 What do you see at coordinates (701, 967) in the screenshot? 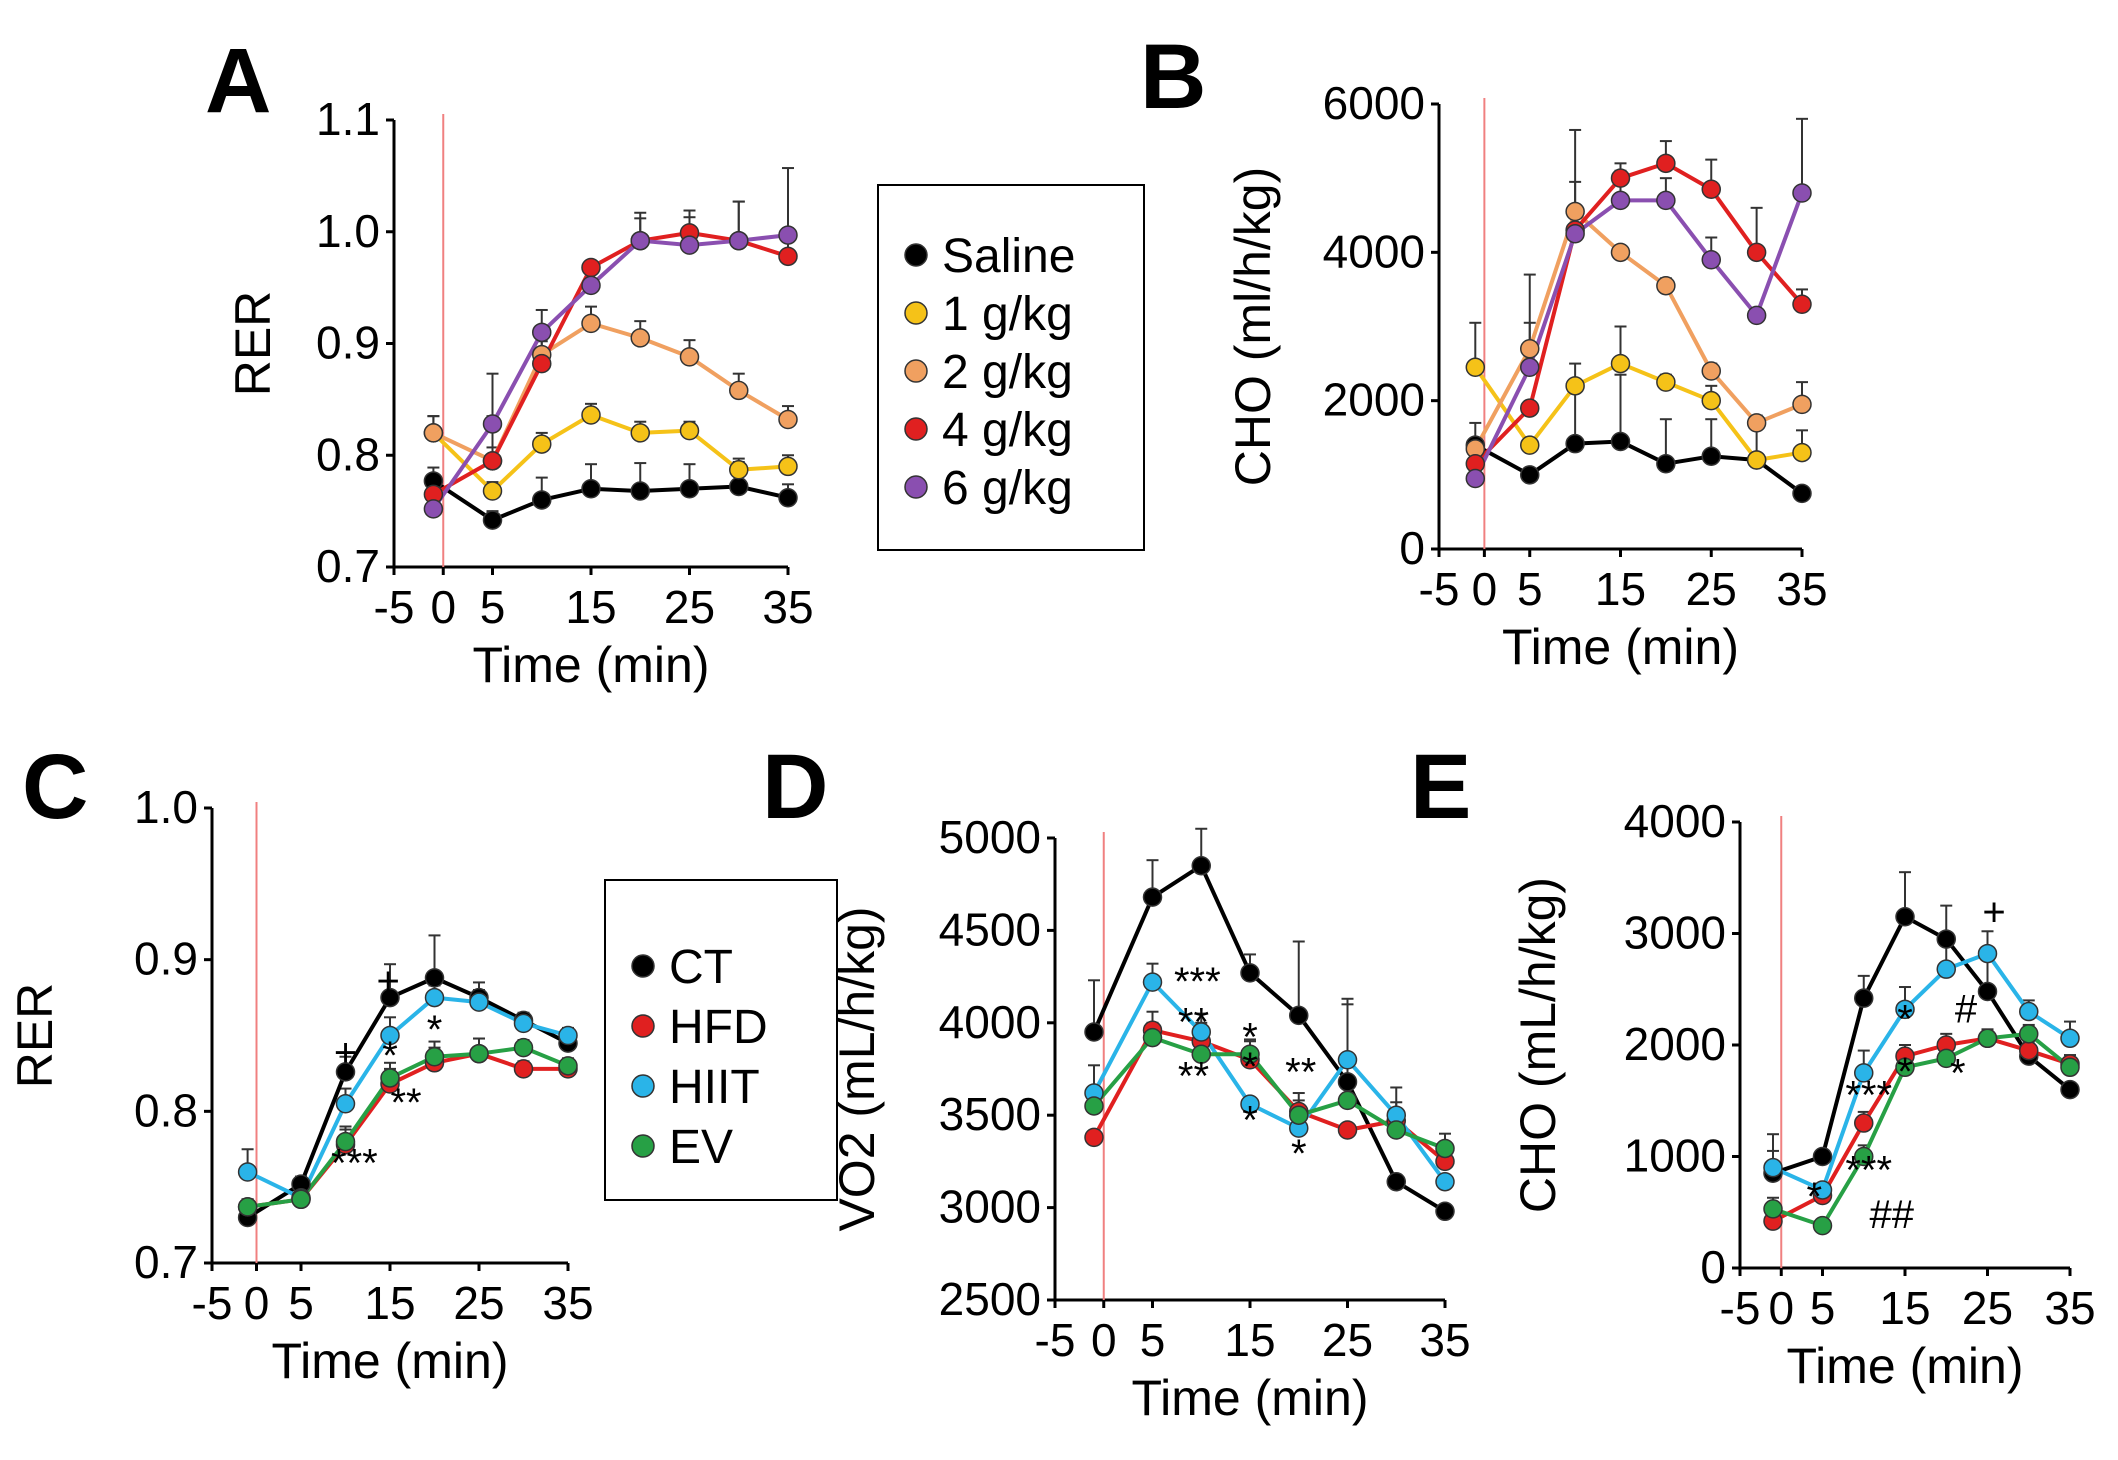
I see `legend-label: CT` at bounding box center [701, 967].